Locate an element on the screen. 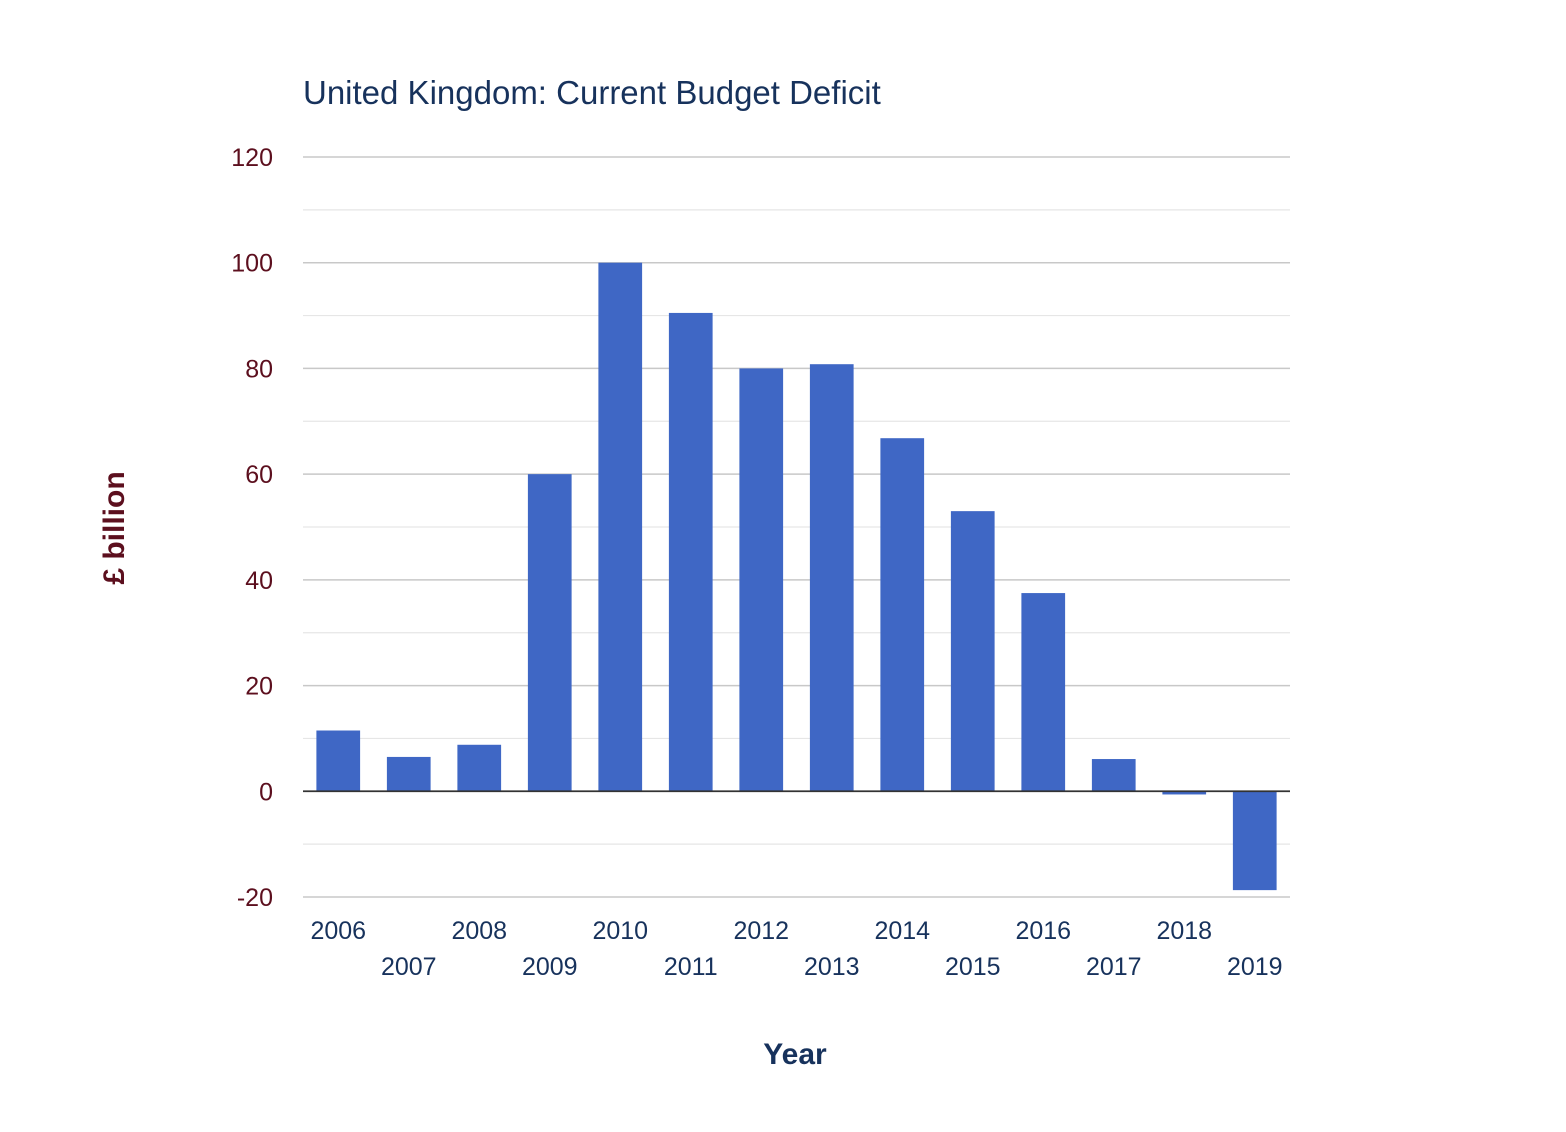  bar-2012 is located at coordinates (761, 580).